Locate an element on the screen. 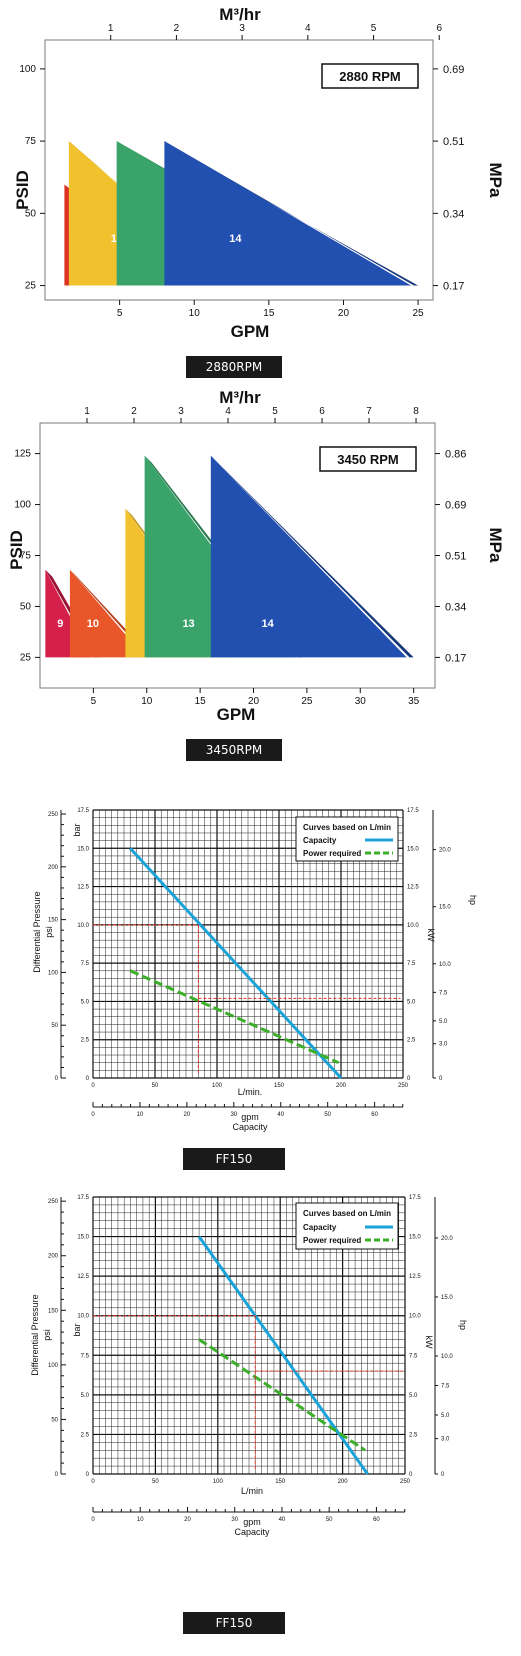 Image resolution: width=521 pixels, height=1656 pixels. chart-title: 2880 RPM is located at coordinates (369, 76).